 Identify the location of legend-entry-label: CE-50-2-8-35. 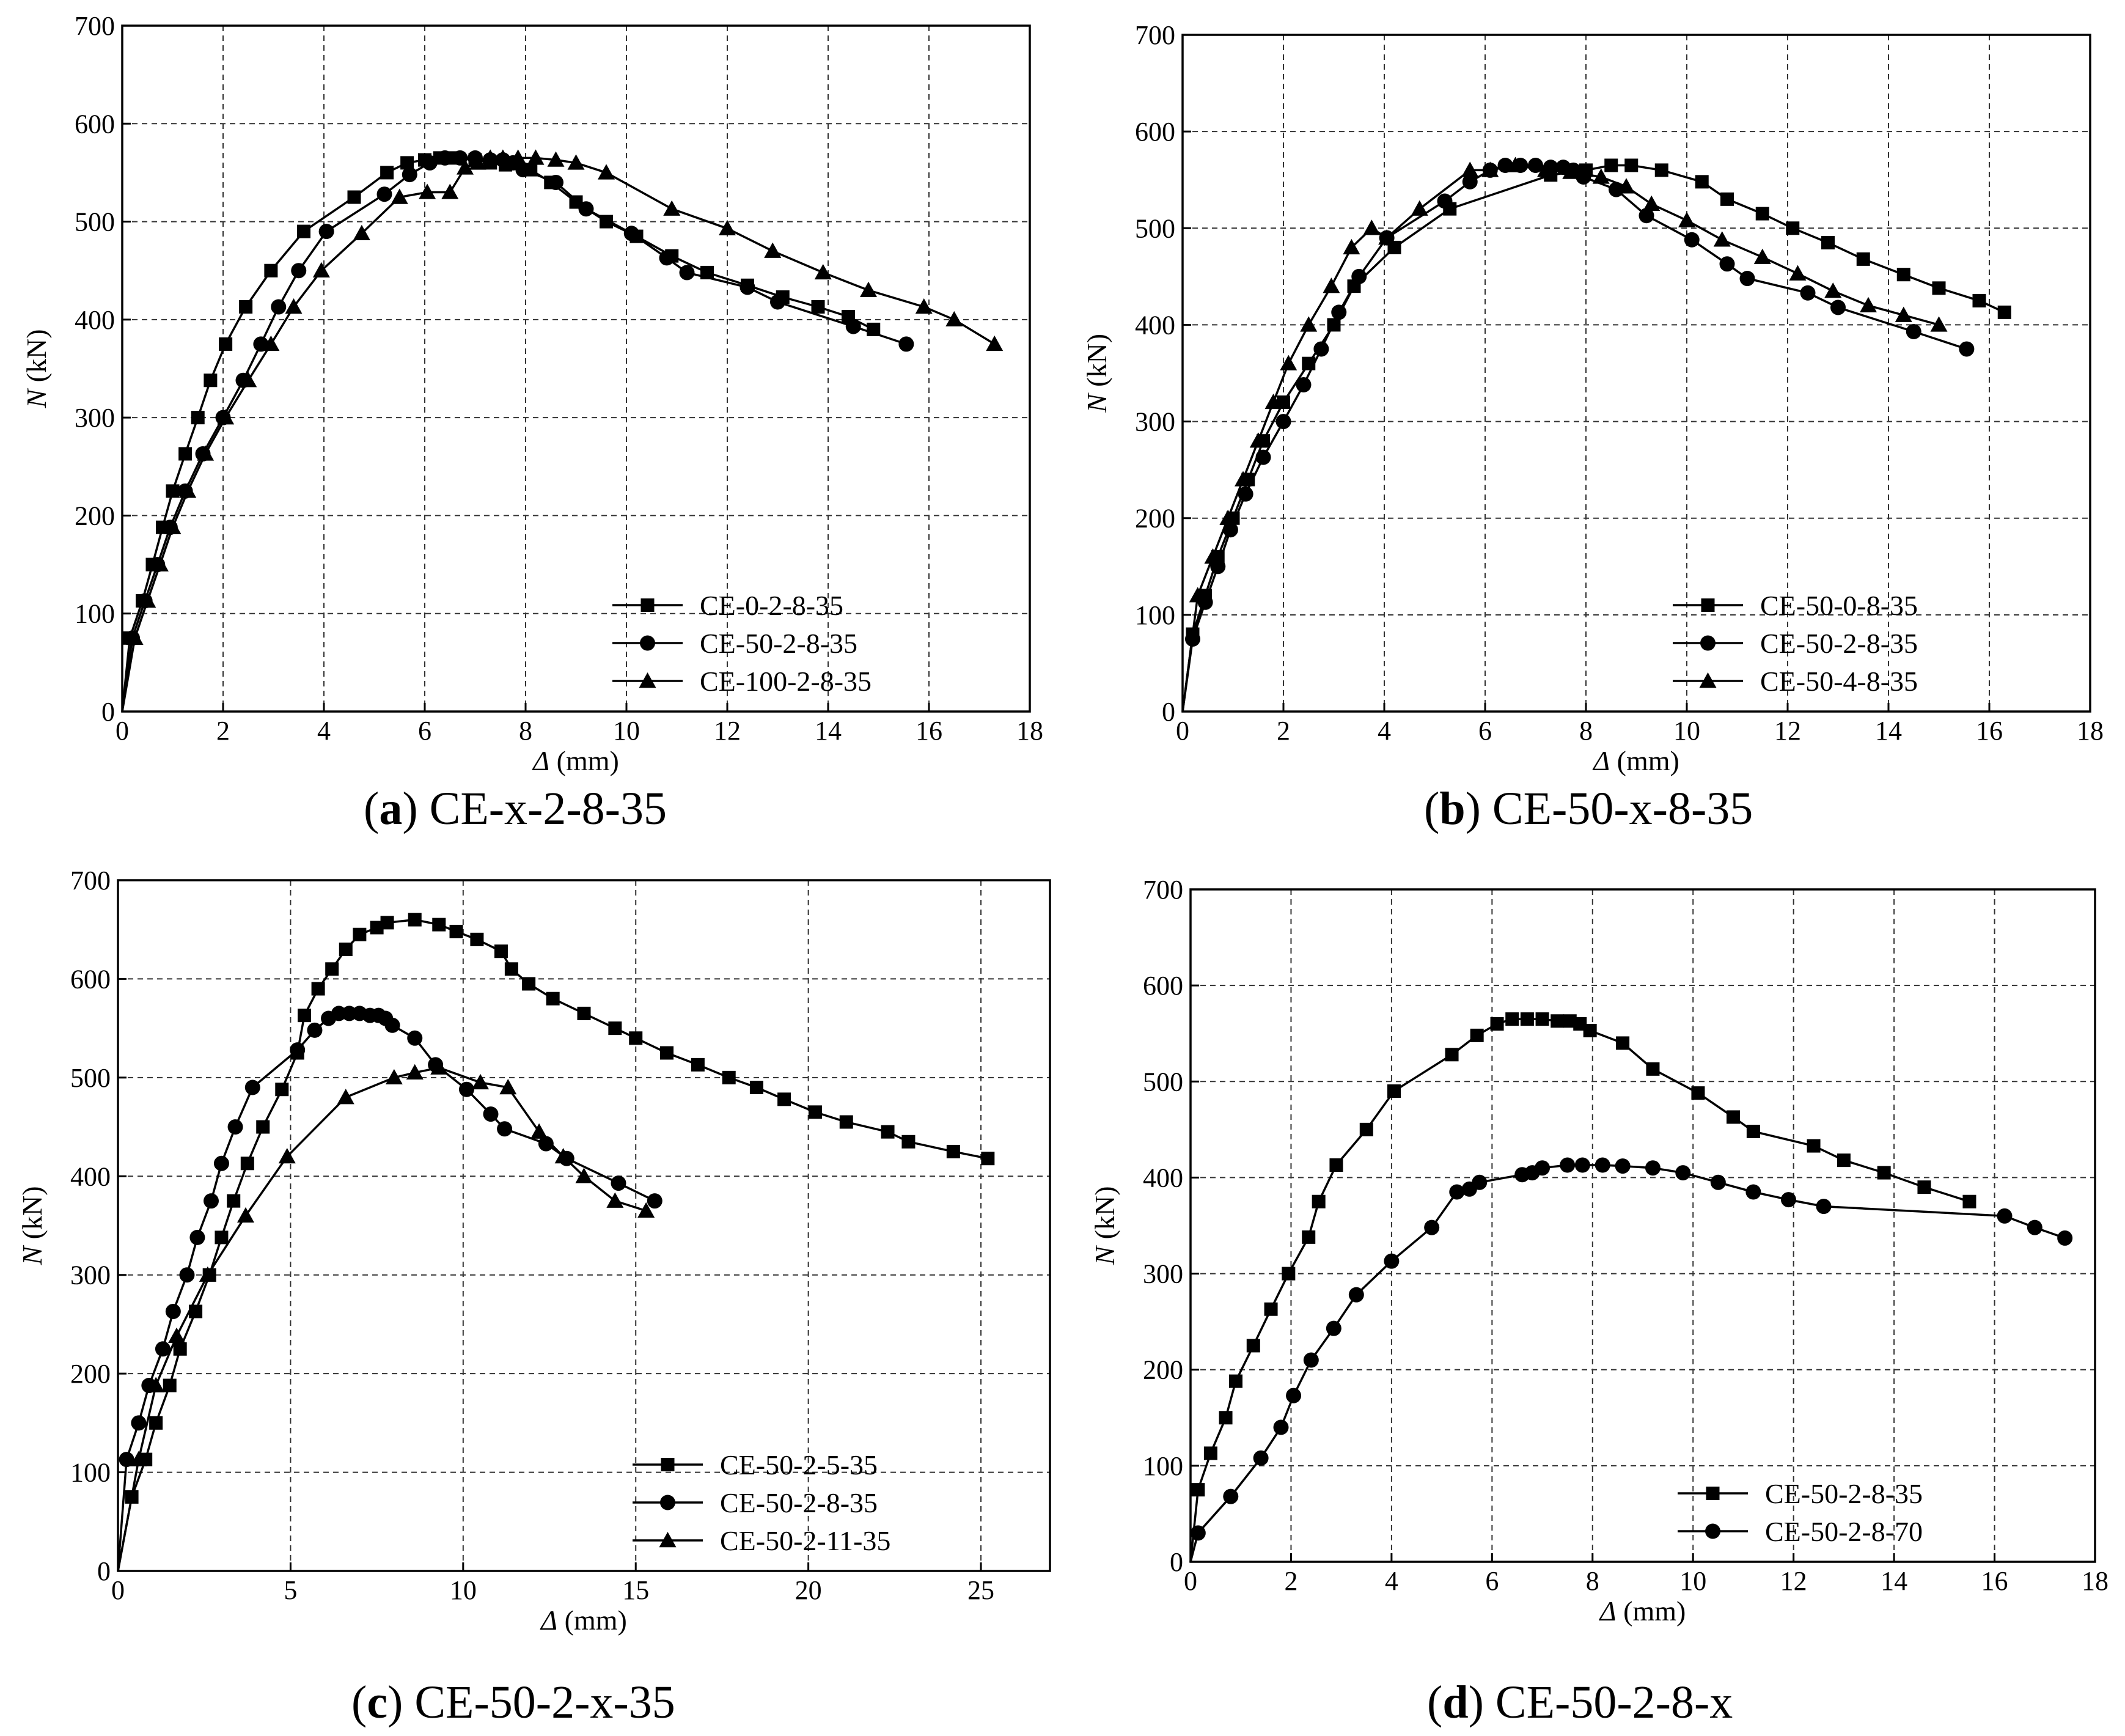
(778, 643).